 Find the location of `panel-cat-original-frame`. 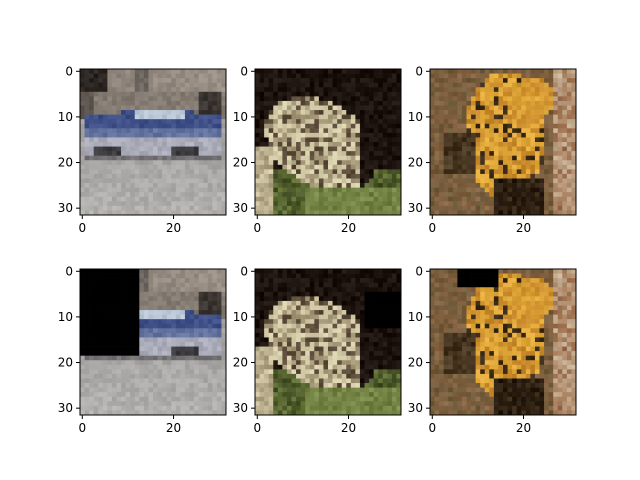

panel-cat-original-frame is located at coordinates (503, 142).